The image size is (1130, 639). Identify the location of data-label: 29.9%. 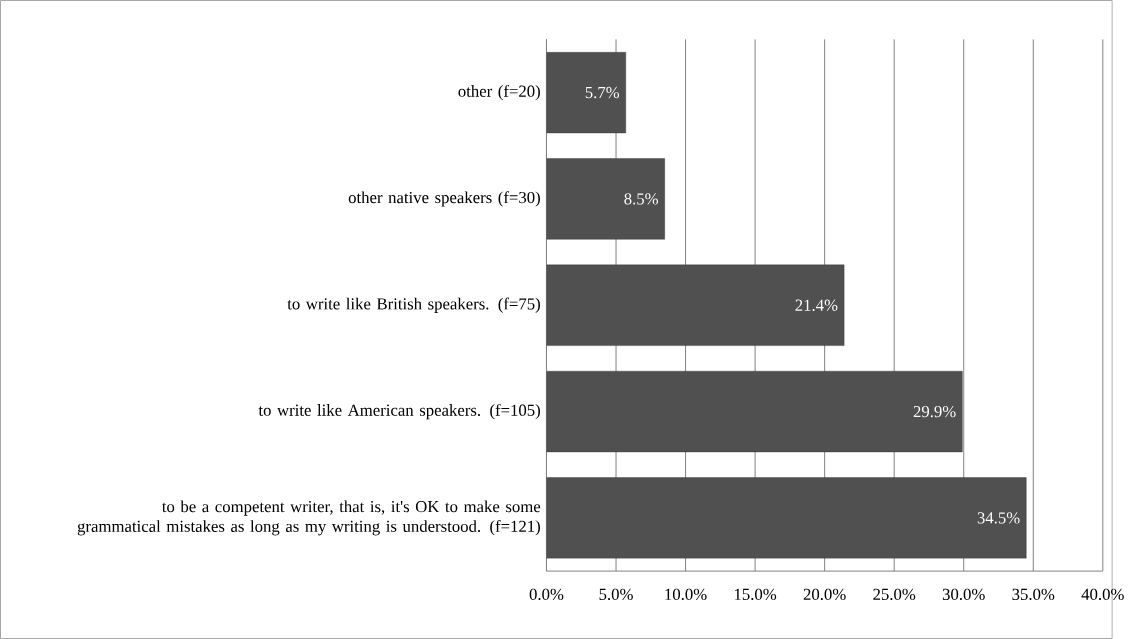
(934, 411).